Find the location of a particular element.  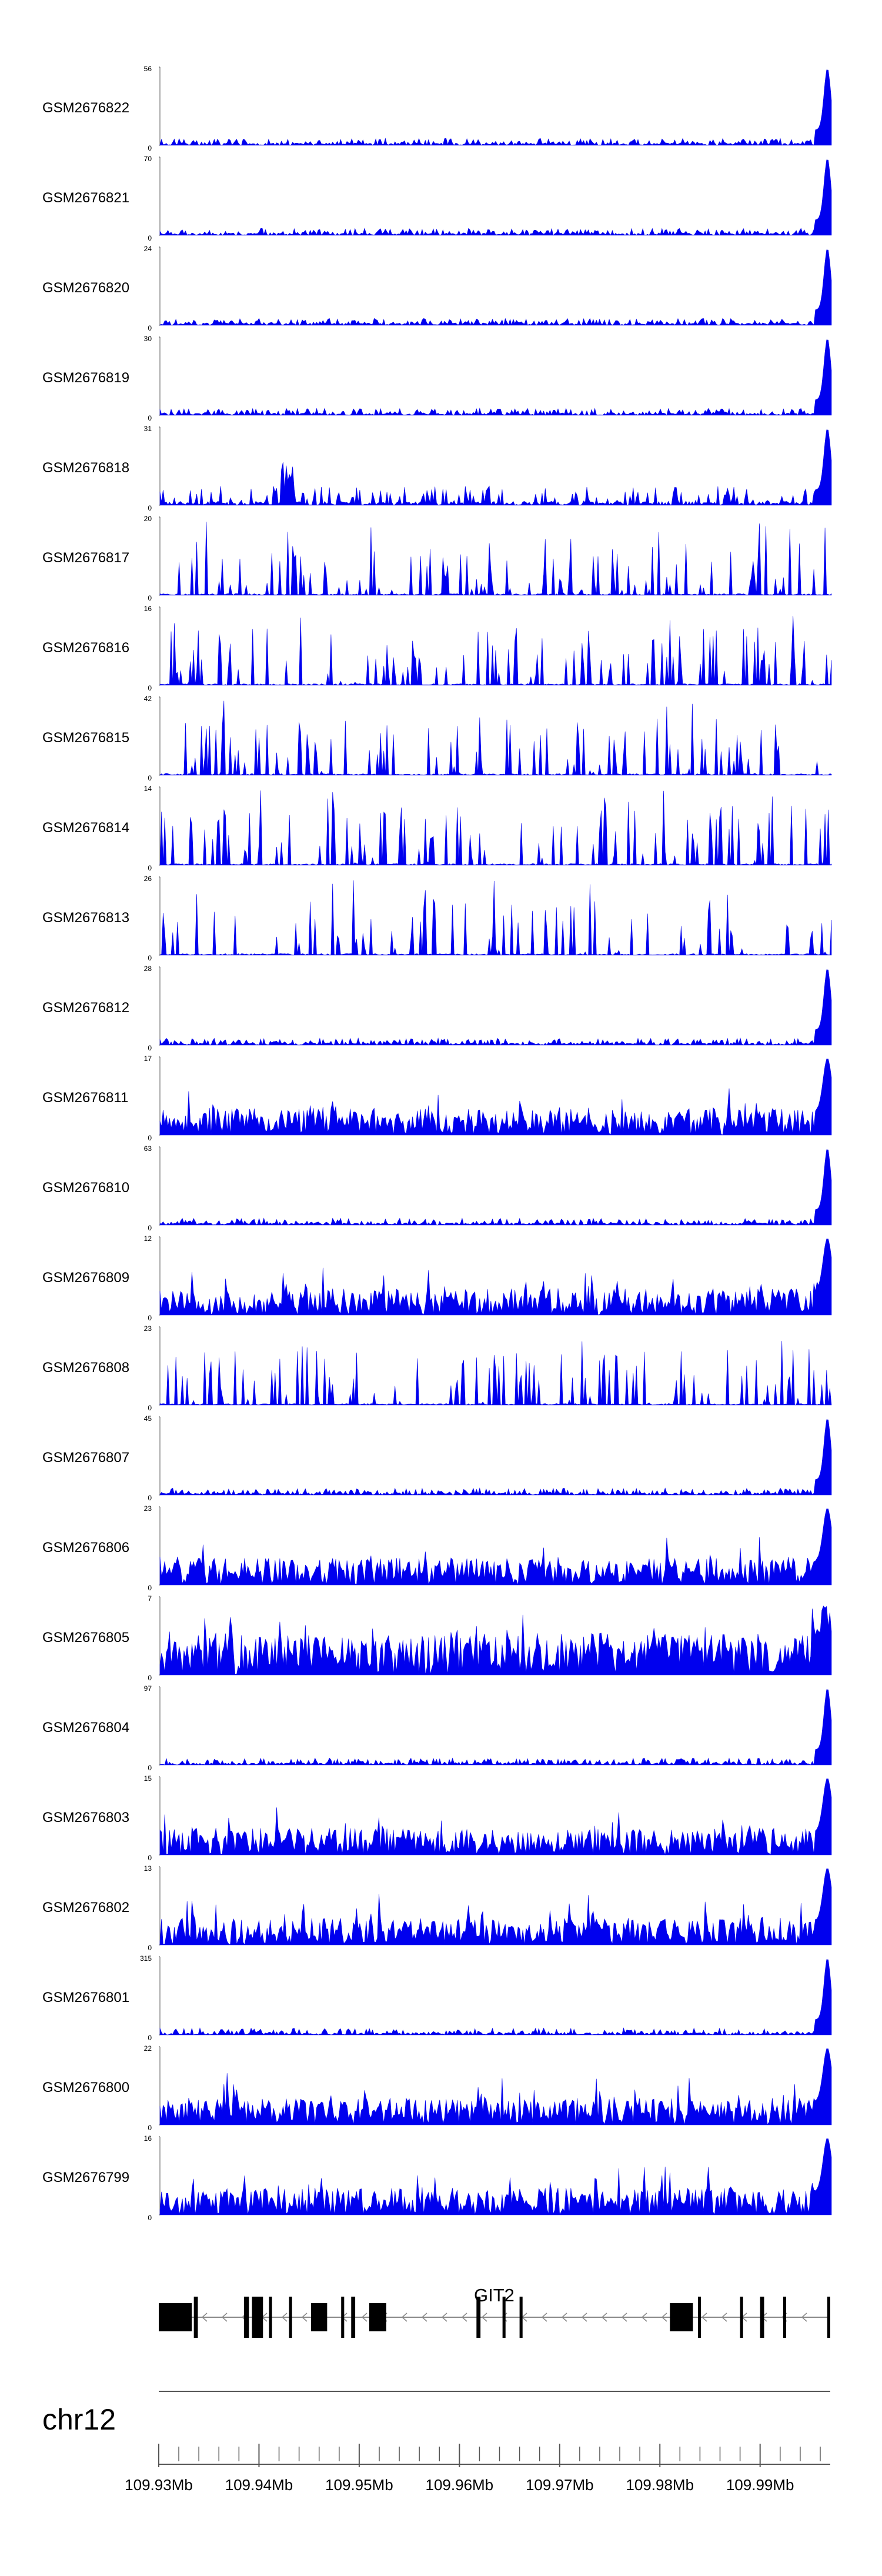

track-ymax: 24 is located at coordinates (147, 249).